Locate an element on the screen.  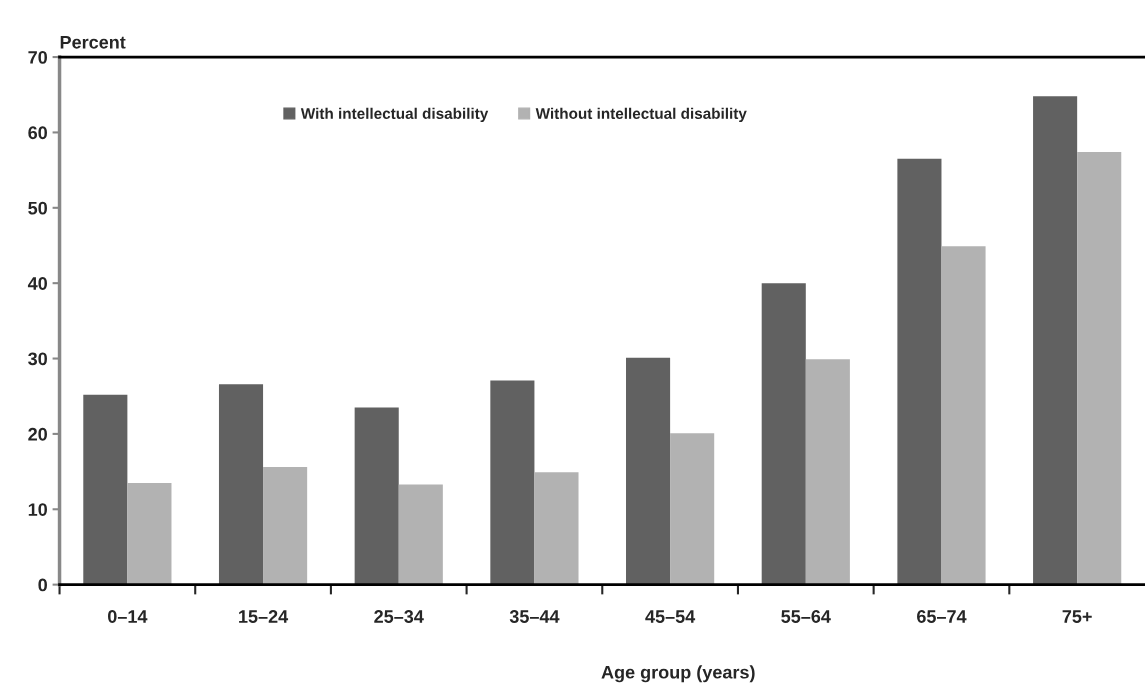
legend-label: Without intellectual disability is located at coordinates (641, 114).